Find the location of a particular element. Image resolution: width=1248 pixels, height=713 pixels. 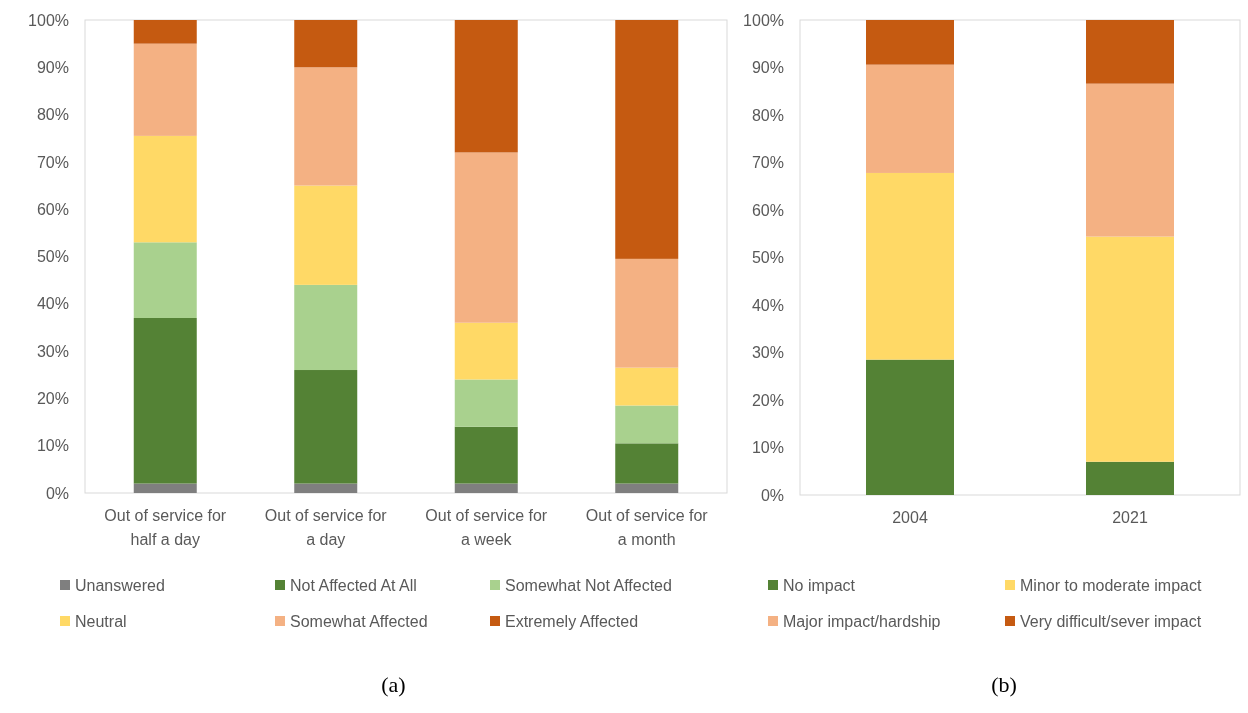

x-tick-label: Out of service for a week is located at coordinates (486, 527).